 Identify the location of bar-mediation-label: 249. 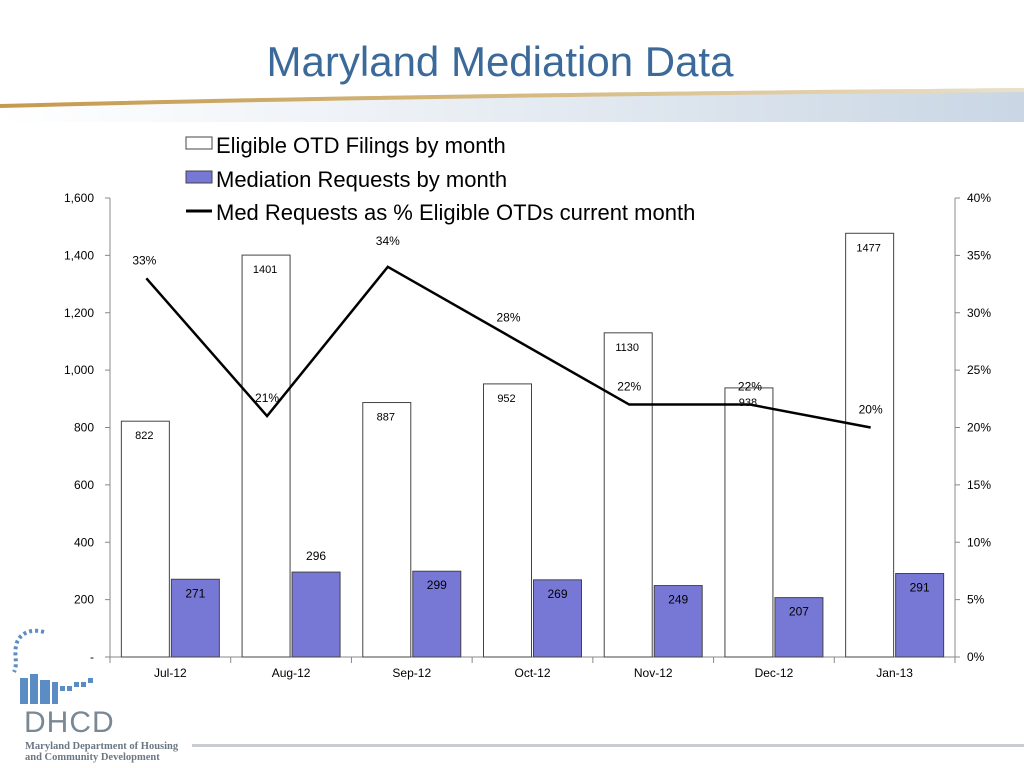
(678, 600).